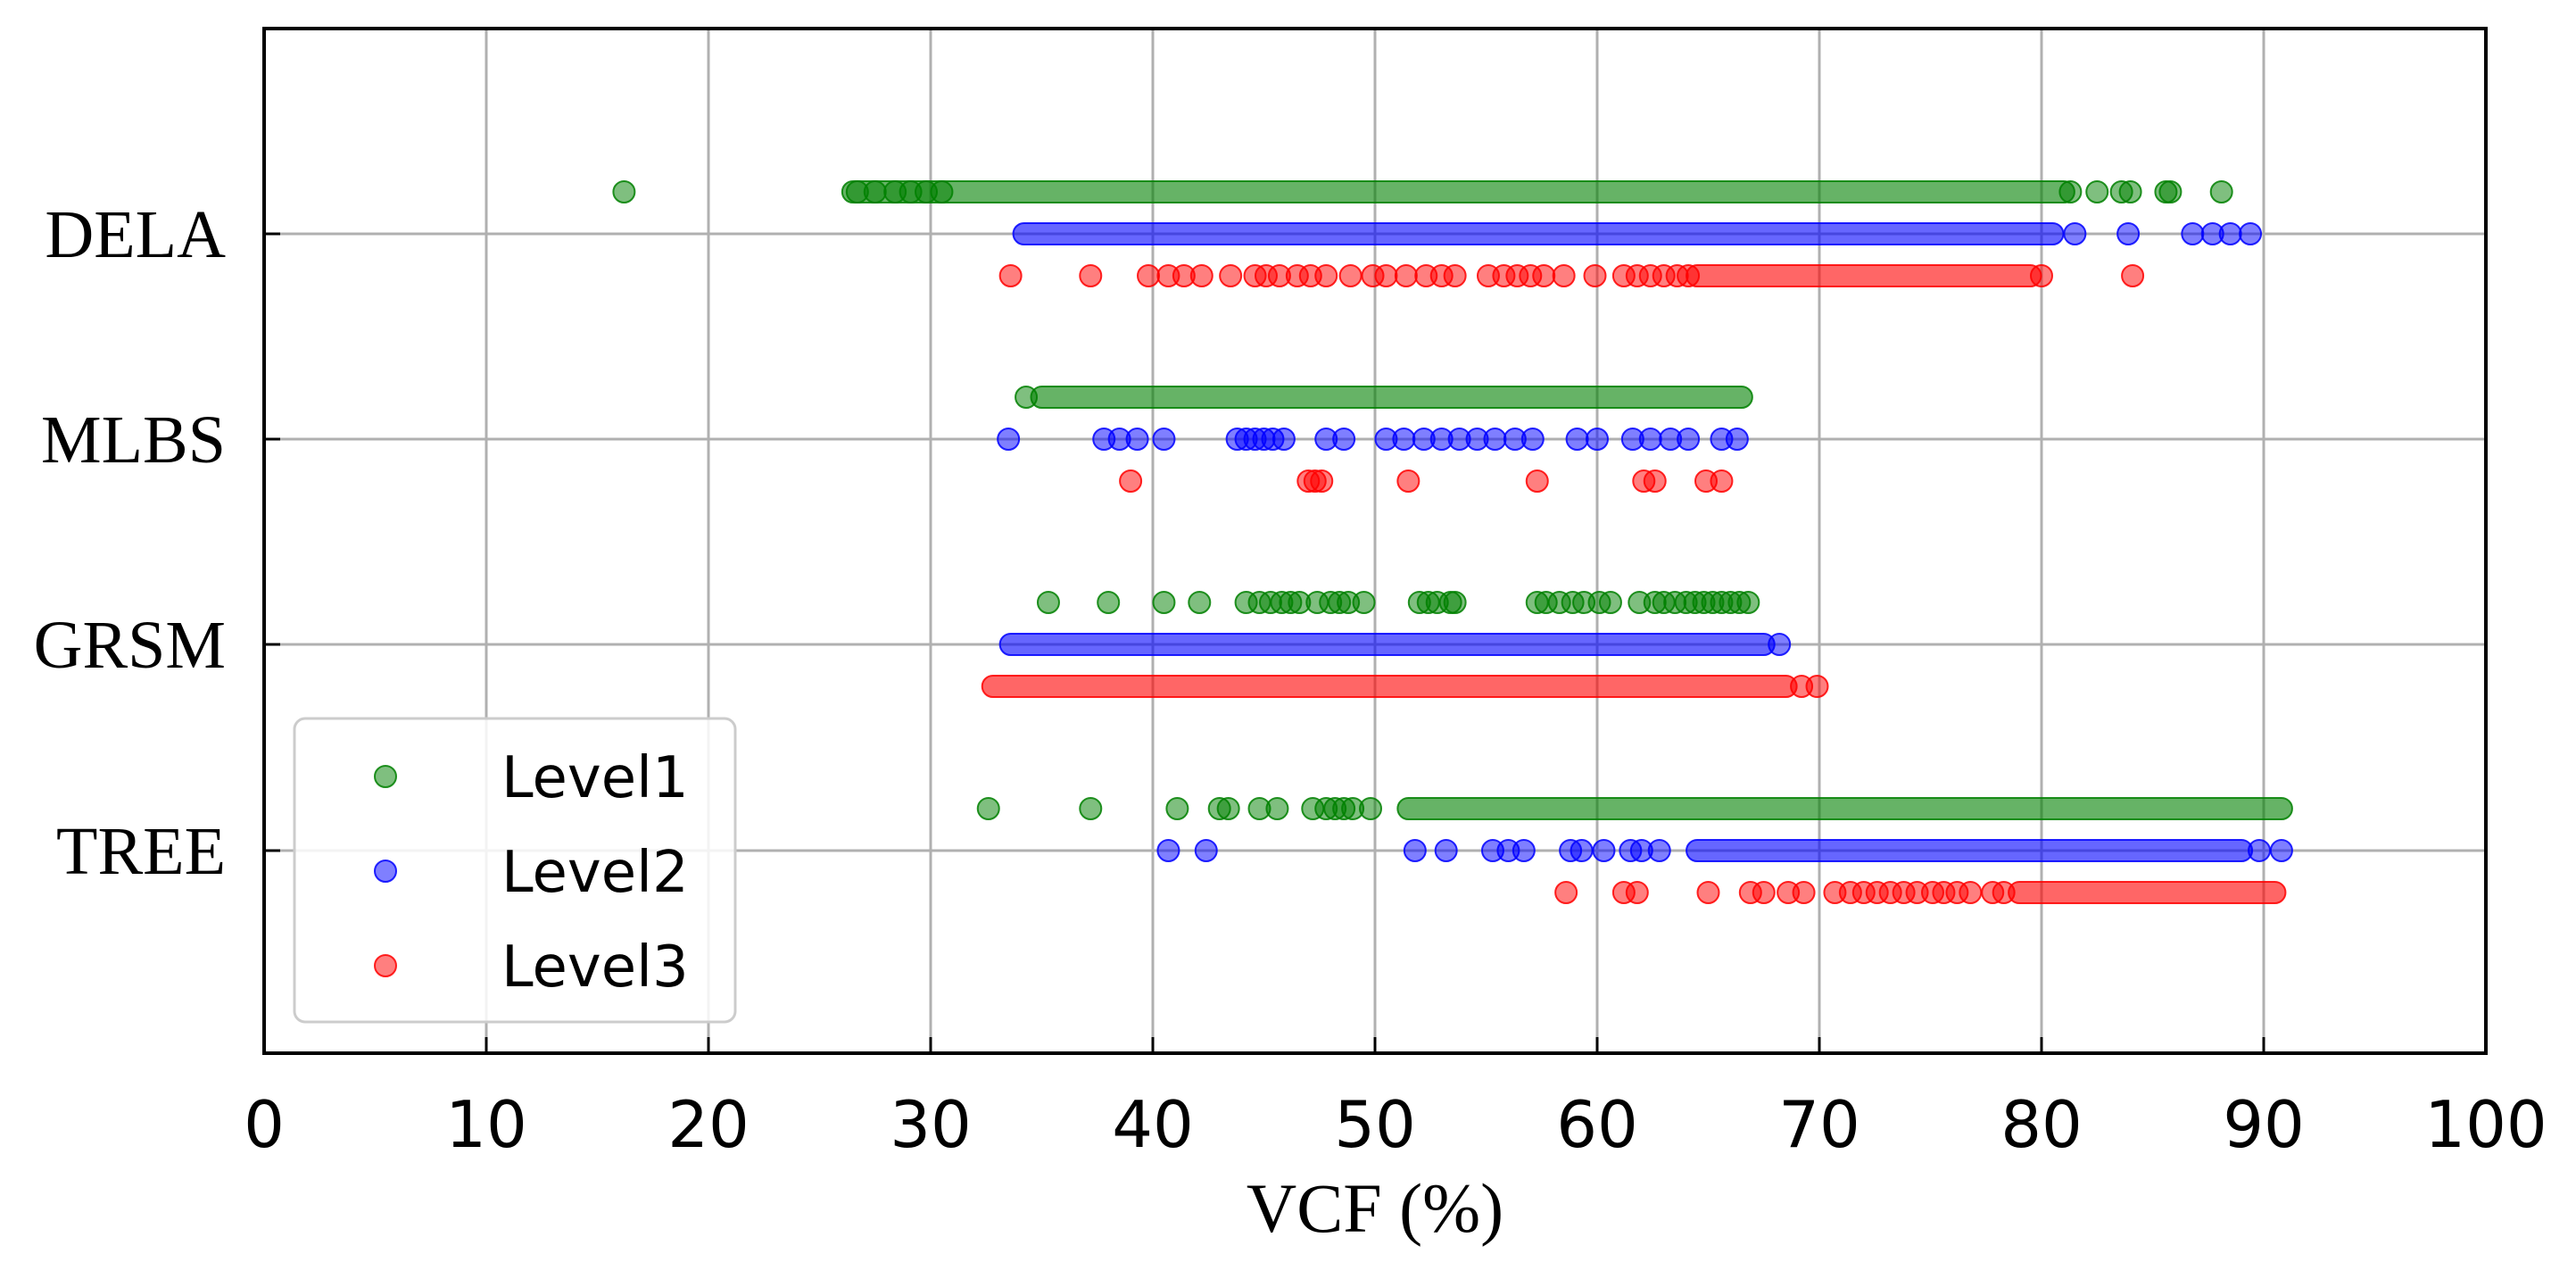 Image resolution: width=2576 pixels, height=1279 pixels. Describe the element at coordinates (130, 645) in the screenshot. I see `y-category-label-grsm: GRSM` at that location.